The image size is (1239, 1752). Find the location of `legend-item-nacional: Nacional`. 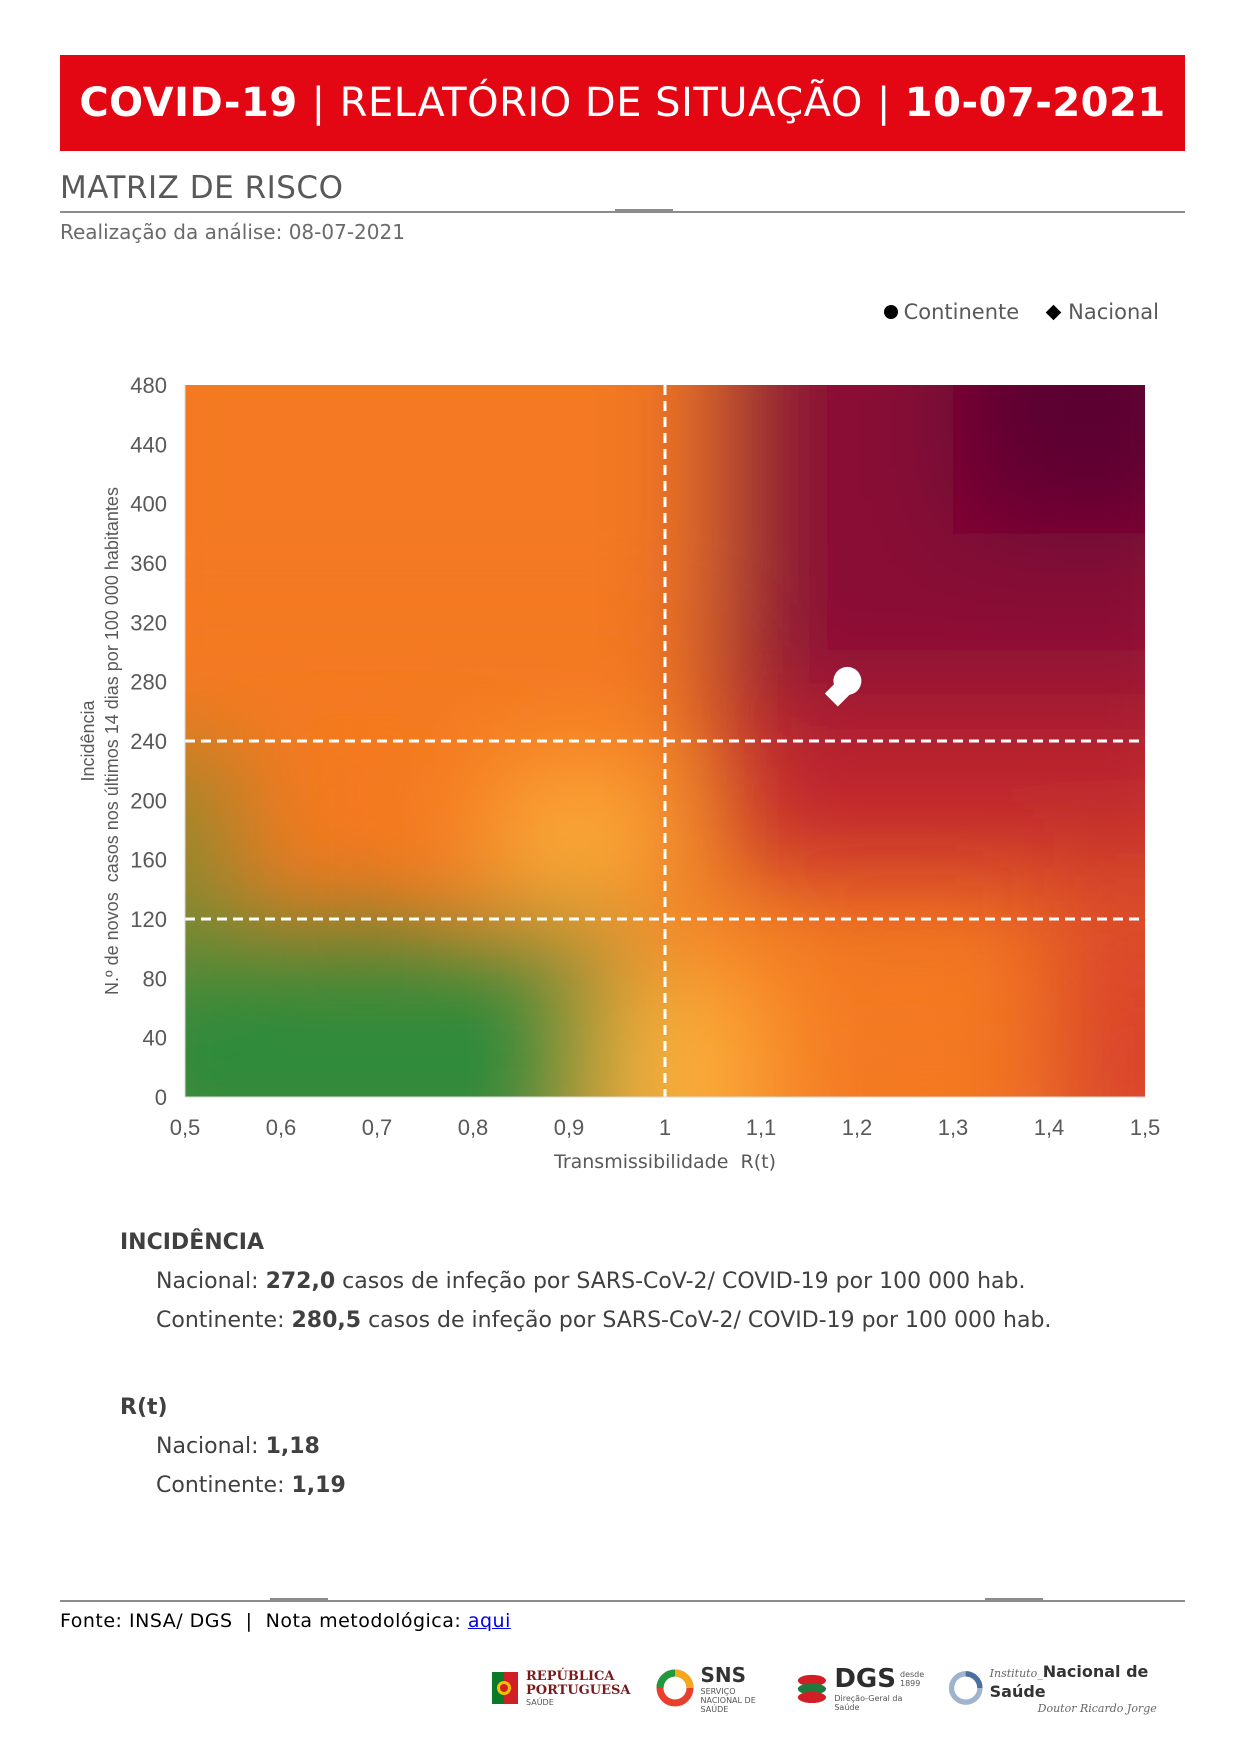

legend-item-nacional: Nacional is located at coordinates (1102, 312).